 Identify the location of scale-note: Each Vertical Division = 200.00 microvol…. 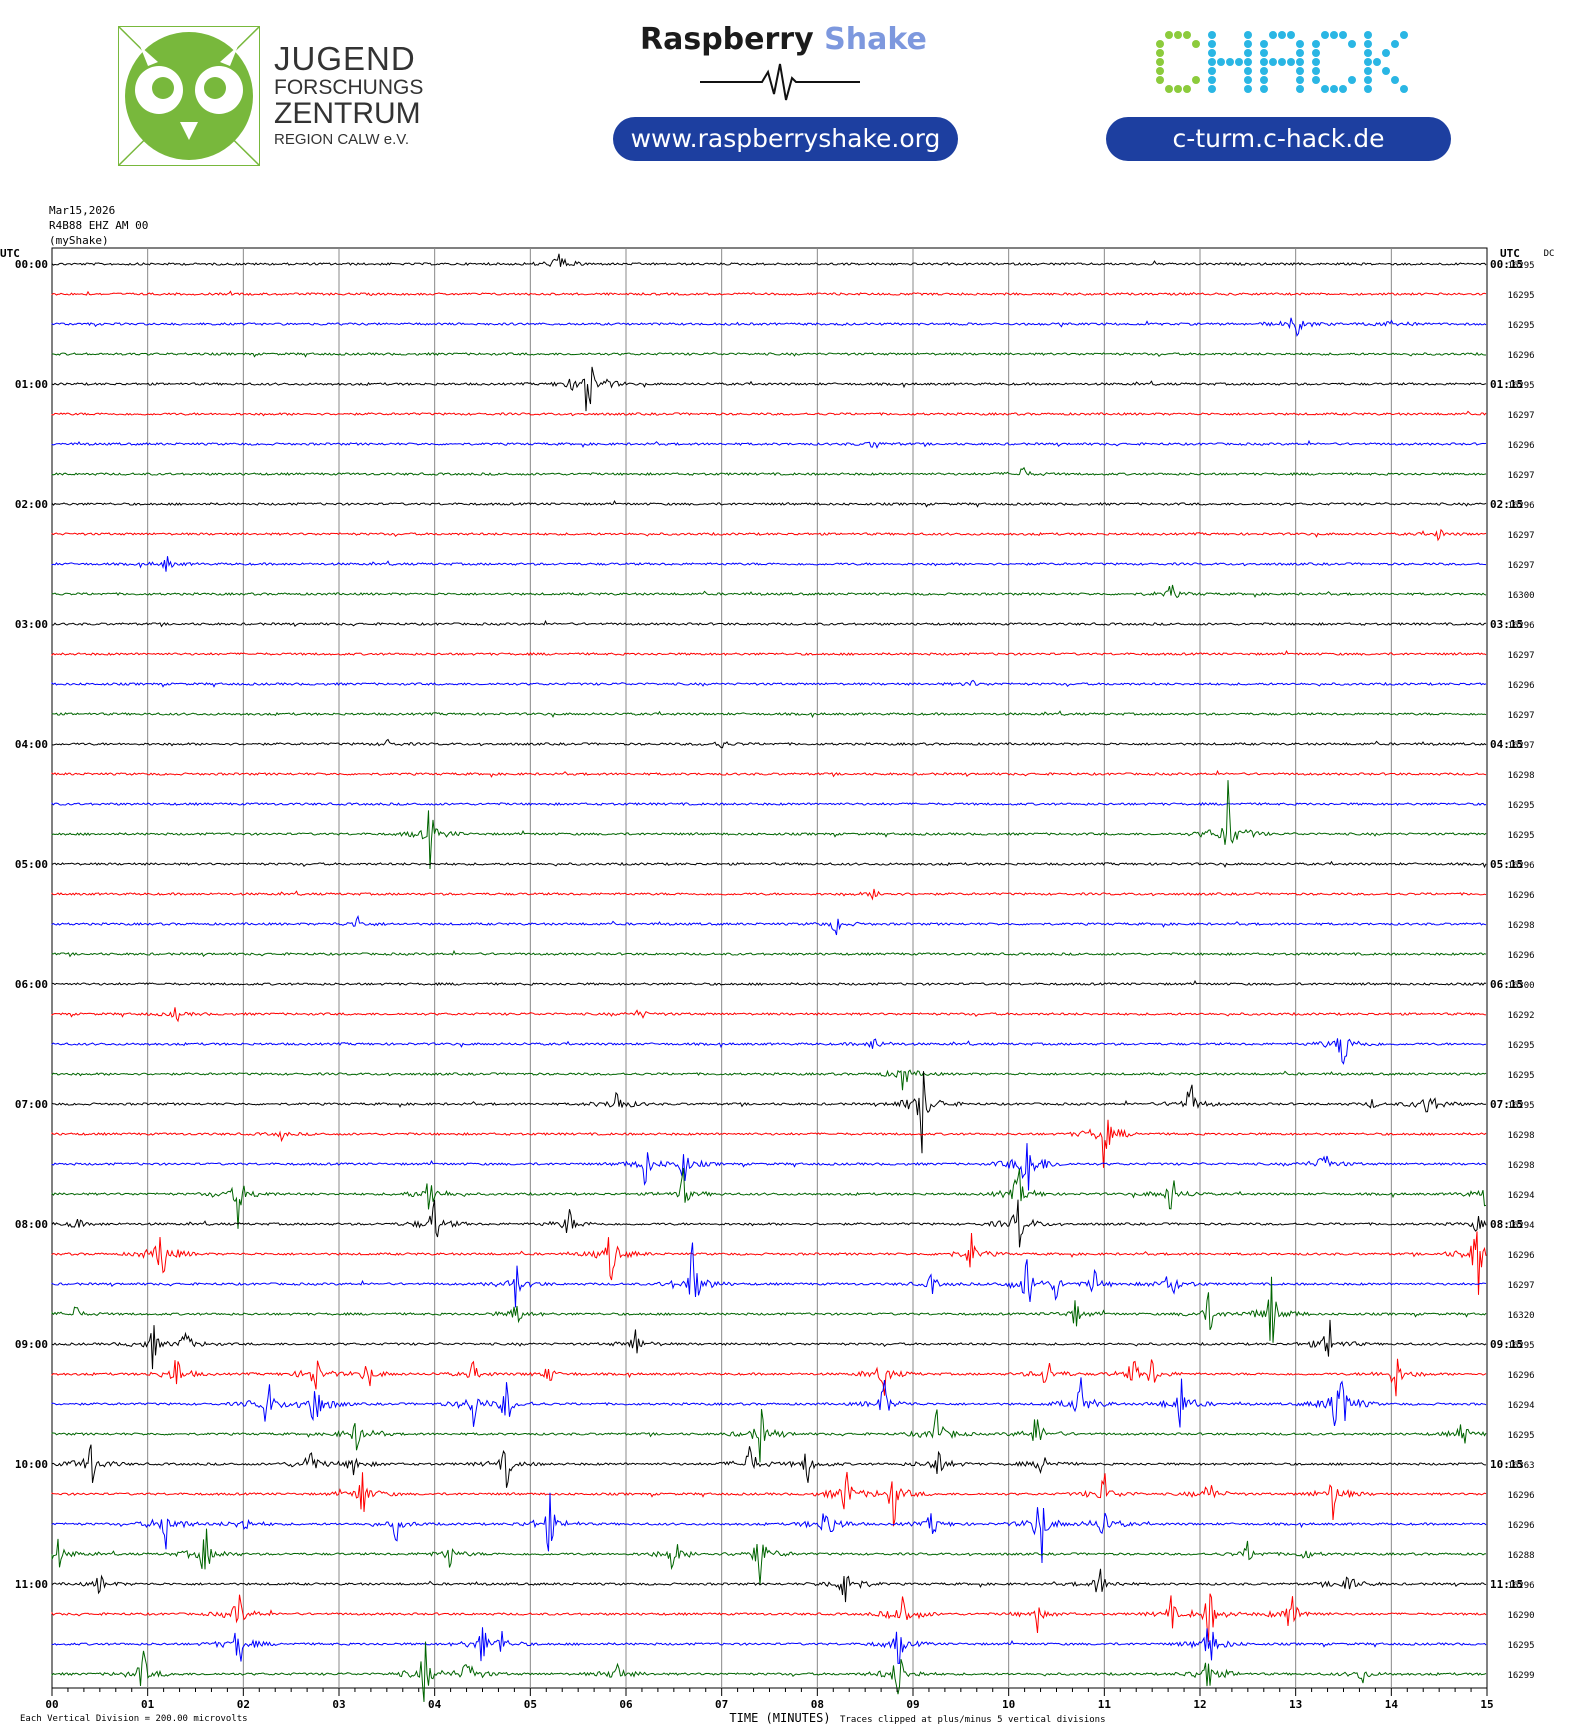
(134, 1719).